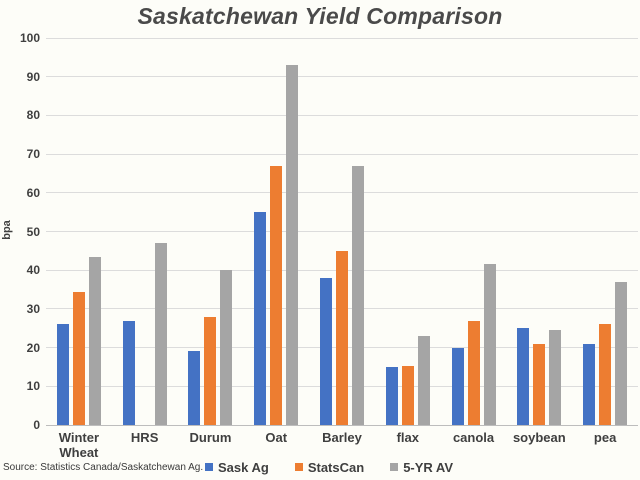  Describe the element at coordinates (33, 115) in the screenshot. I see `y-tick-label-80: 80` at that location.